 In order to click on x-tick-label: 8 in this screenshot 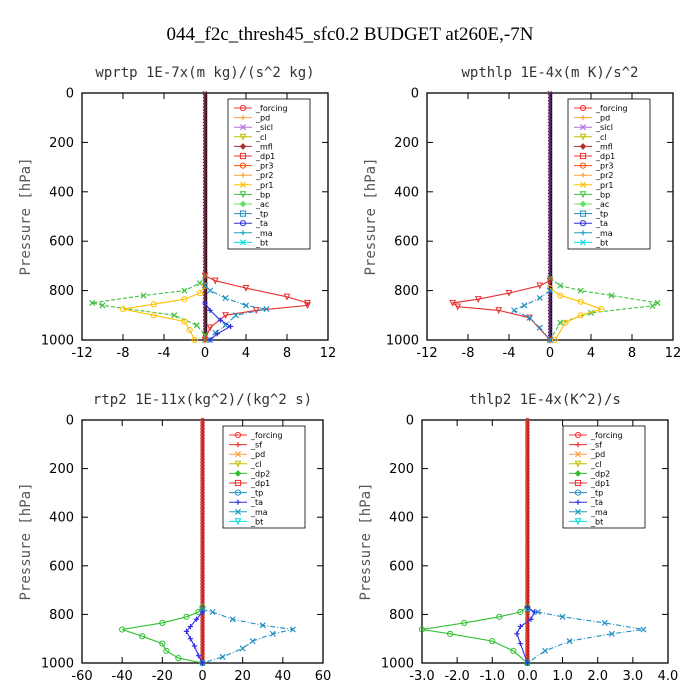, I will do `click(632, 353)`.